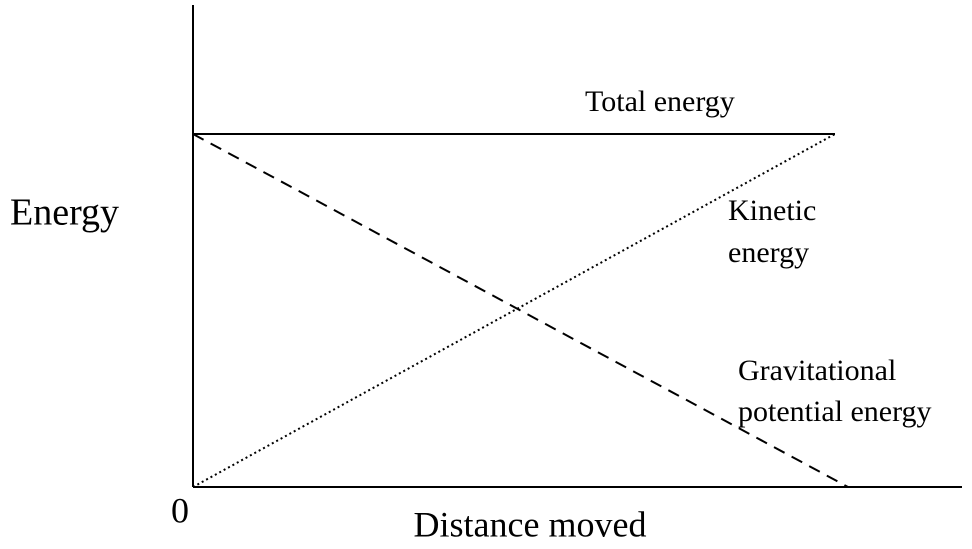 This screenshot has height=549, width=972. Describe the element at coordinates (64, 213) in the screenshot. I see `y-axis-label: Energy` at that location.